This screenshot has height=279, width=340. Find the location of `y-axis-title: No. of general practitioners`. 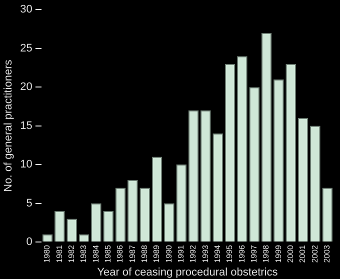

y-axis-title: No. of general practitioners is located at coordinates (8, 125).